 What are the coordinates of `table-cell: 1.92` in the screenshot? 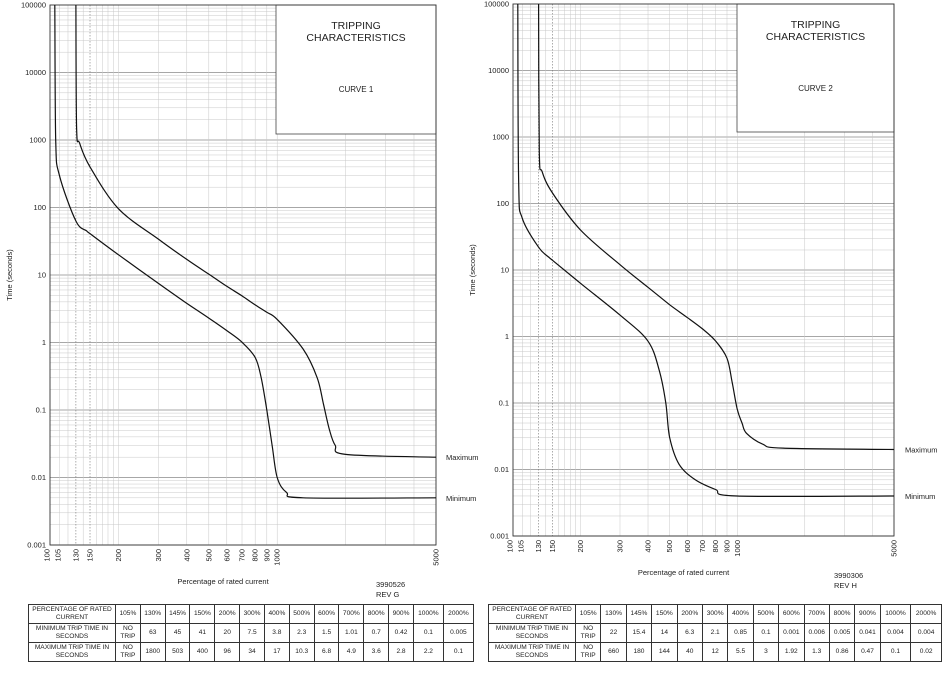 It's located at (791, 652).